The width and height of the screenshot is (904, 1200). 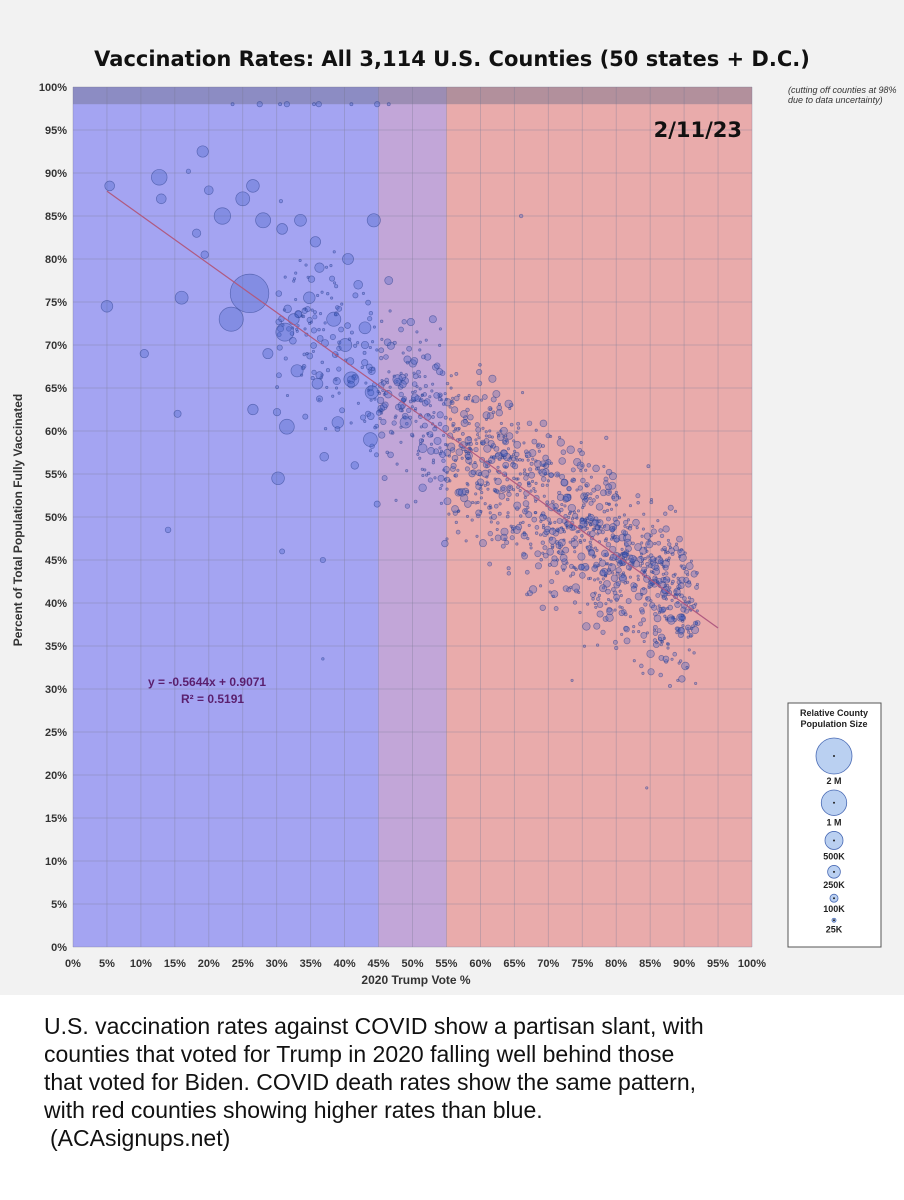 What do you see at coordinates (388, 104) in the screenshot?
I see `county-point-cutoff` at bounding box center [388, 104].